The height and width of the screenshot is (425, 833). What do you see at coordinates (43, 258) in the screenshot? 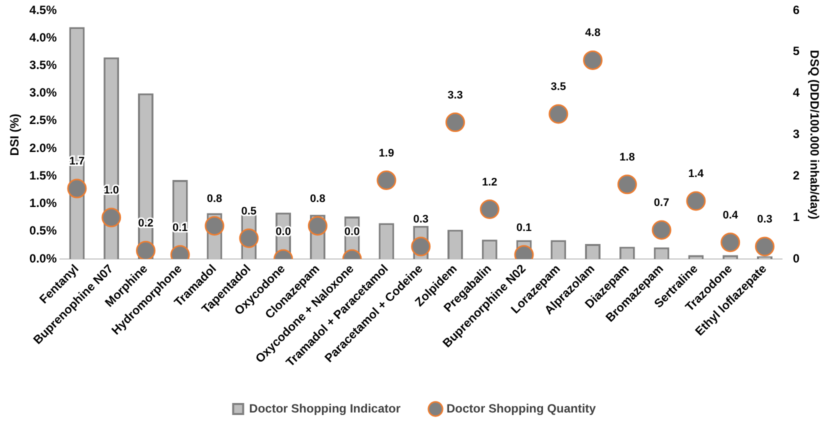
I see `y-tick-label: 0.0%` at bounding box center [43, 258].